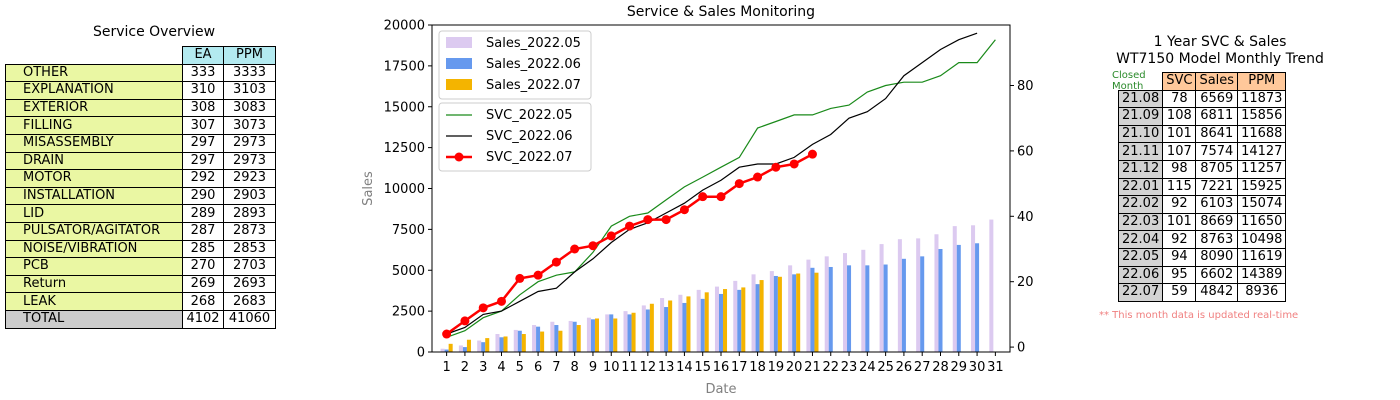 The width and height of the screenshot is (1400, 400). I want to click on trend-month: 21.09, so click(1140, 116).